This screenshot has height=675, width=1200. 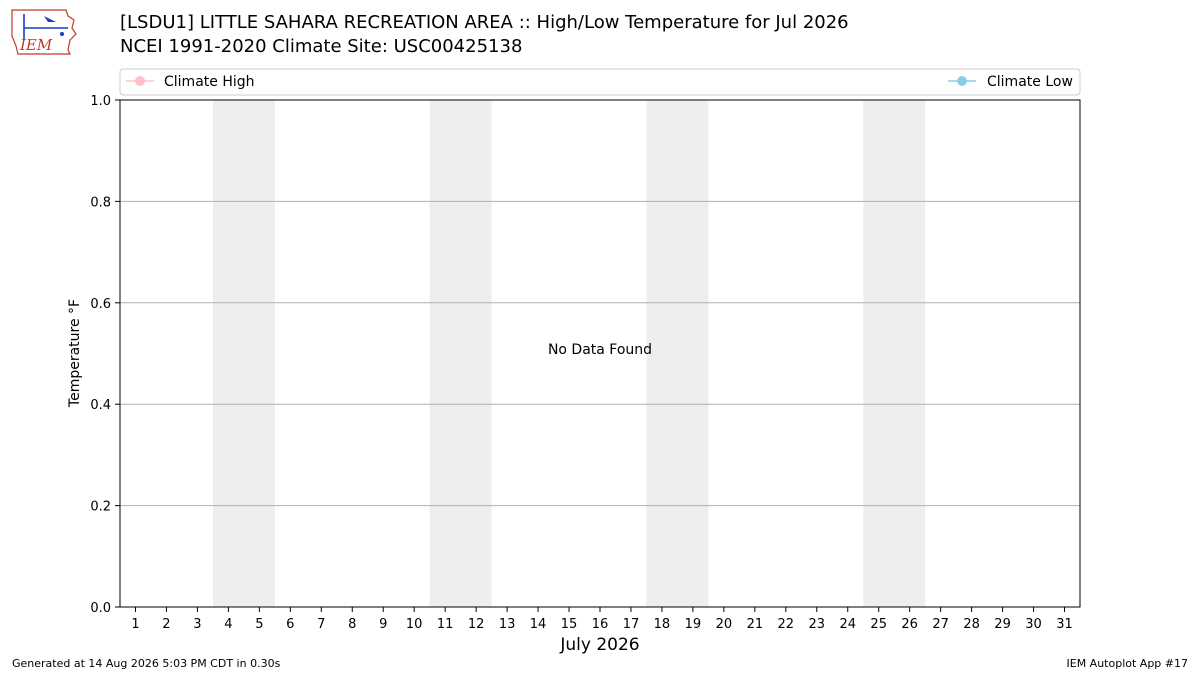 What do you see at coordinates (259, 624) in the screenshot?
I see `x-tick-label: 5` at bounding box center [259, 624].